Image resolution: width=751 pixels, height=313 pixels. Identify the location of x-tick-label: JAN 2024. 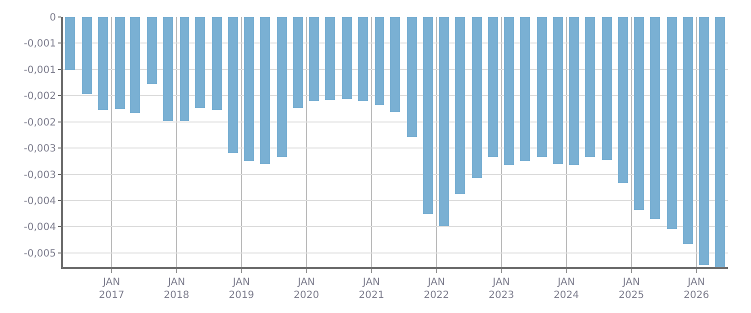
(567, 289).